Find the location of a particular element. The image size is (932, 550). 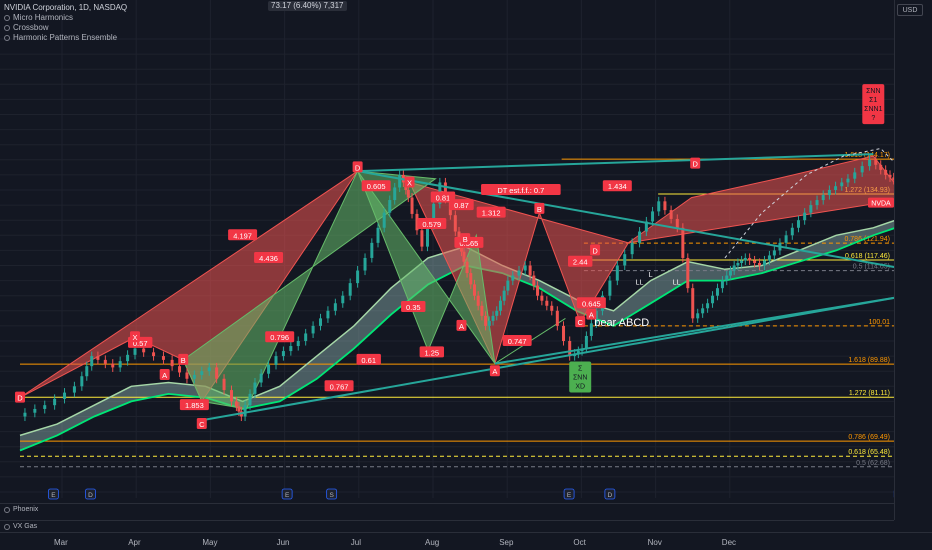

signal-line: ΣNN is located at coordinates (580, 378).